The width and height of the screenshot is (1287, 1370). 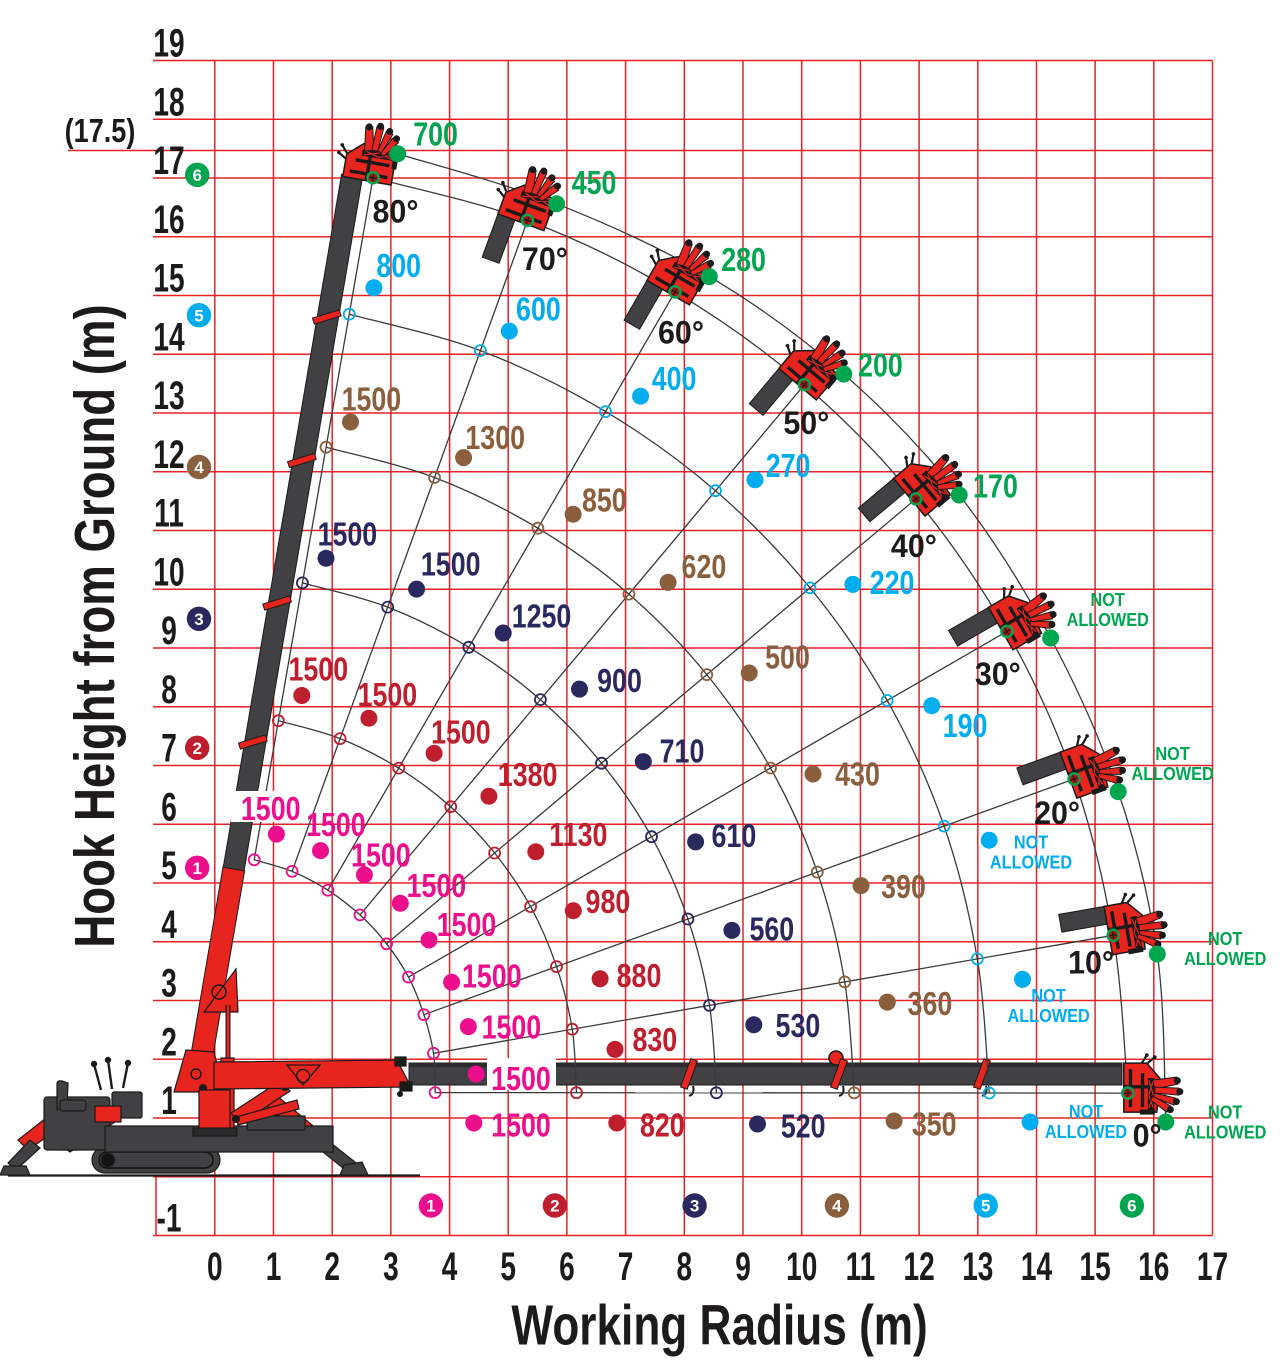 What do you see at coordinates (787, 658) in the screenshot?
I see `svg-text: 500` at bounding box center [787, 658].